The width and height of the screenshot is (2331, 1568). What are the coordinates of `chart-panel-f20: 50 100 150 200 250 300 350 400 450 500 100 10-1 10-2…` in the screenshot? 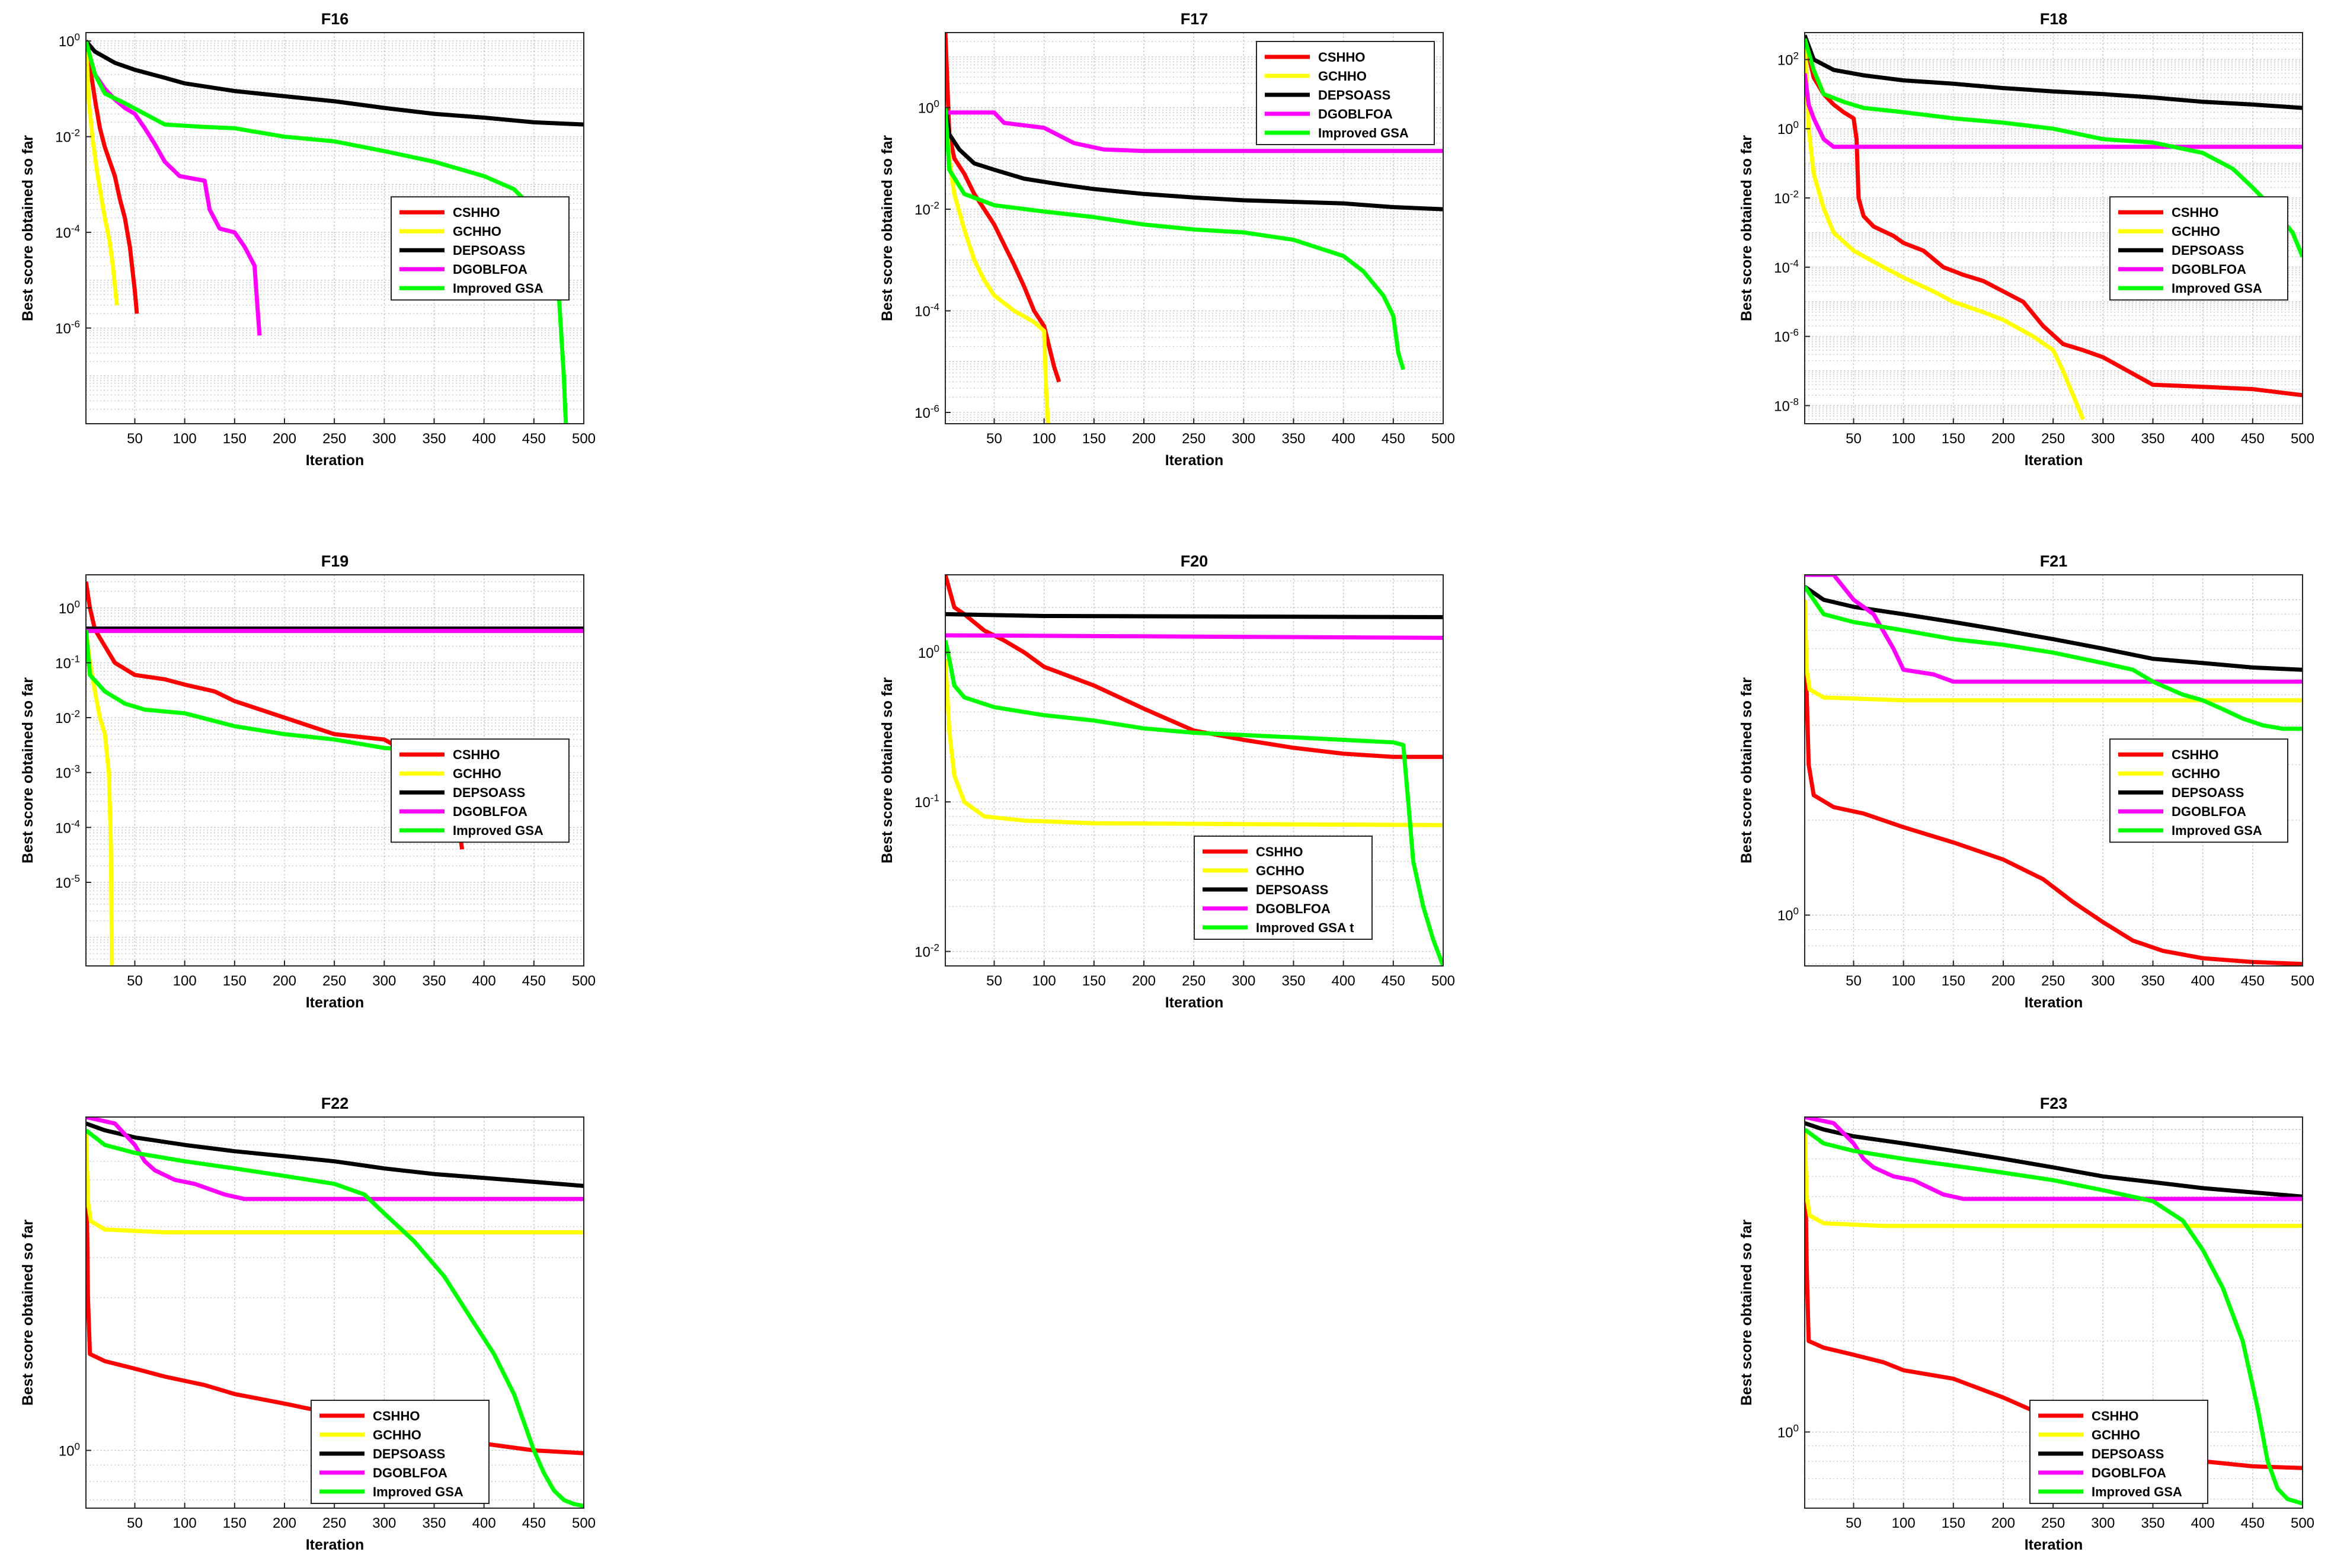 It's located at (1167, 781).